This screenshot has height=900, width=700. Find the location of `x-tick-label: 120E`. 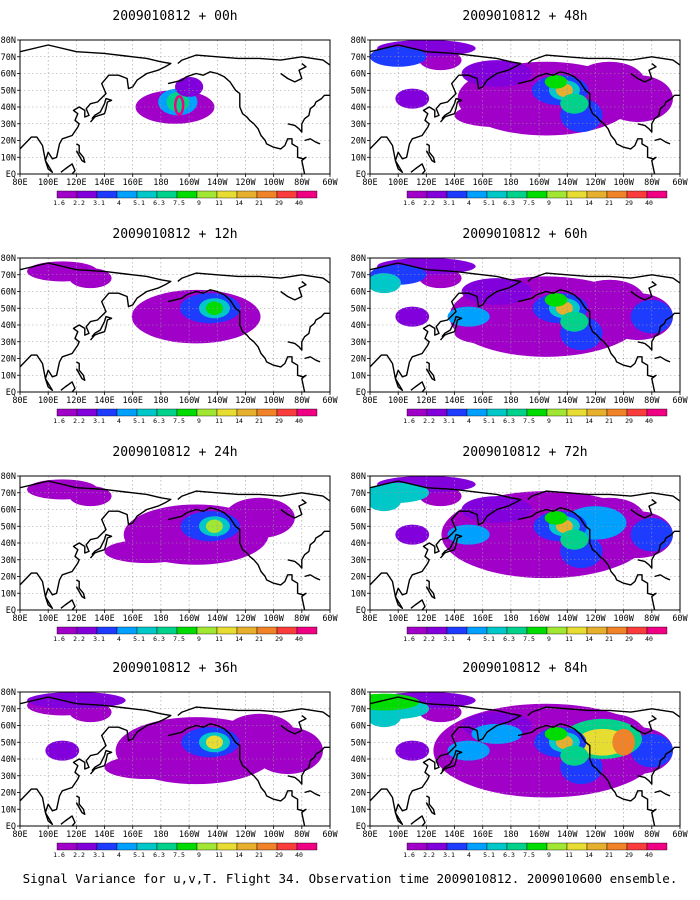

x-tick-label: 120E is located at coordinates (426, 401).